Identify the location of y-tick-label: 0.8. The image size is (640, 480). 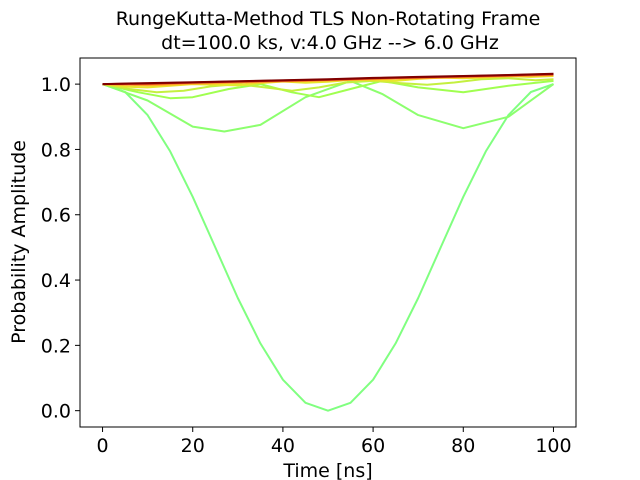
(56, 150).